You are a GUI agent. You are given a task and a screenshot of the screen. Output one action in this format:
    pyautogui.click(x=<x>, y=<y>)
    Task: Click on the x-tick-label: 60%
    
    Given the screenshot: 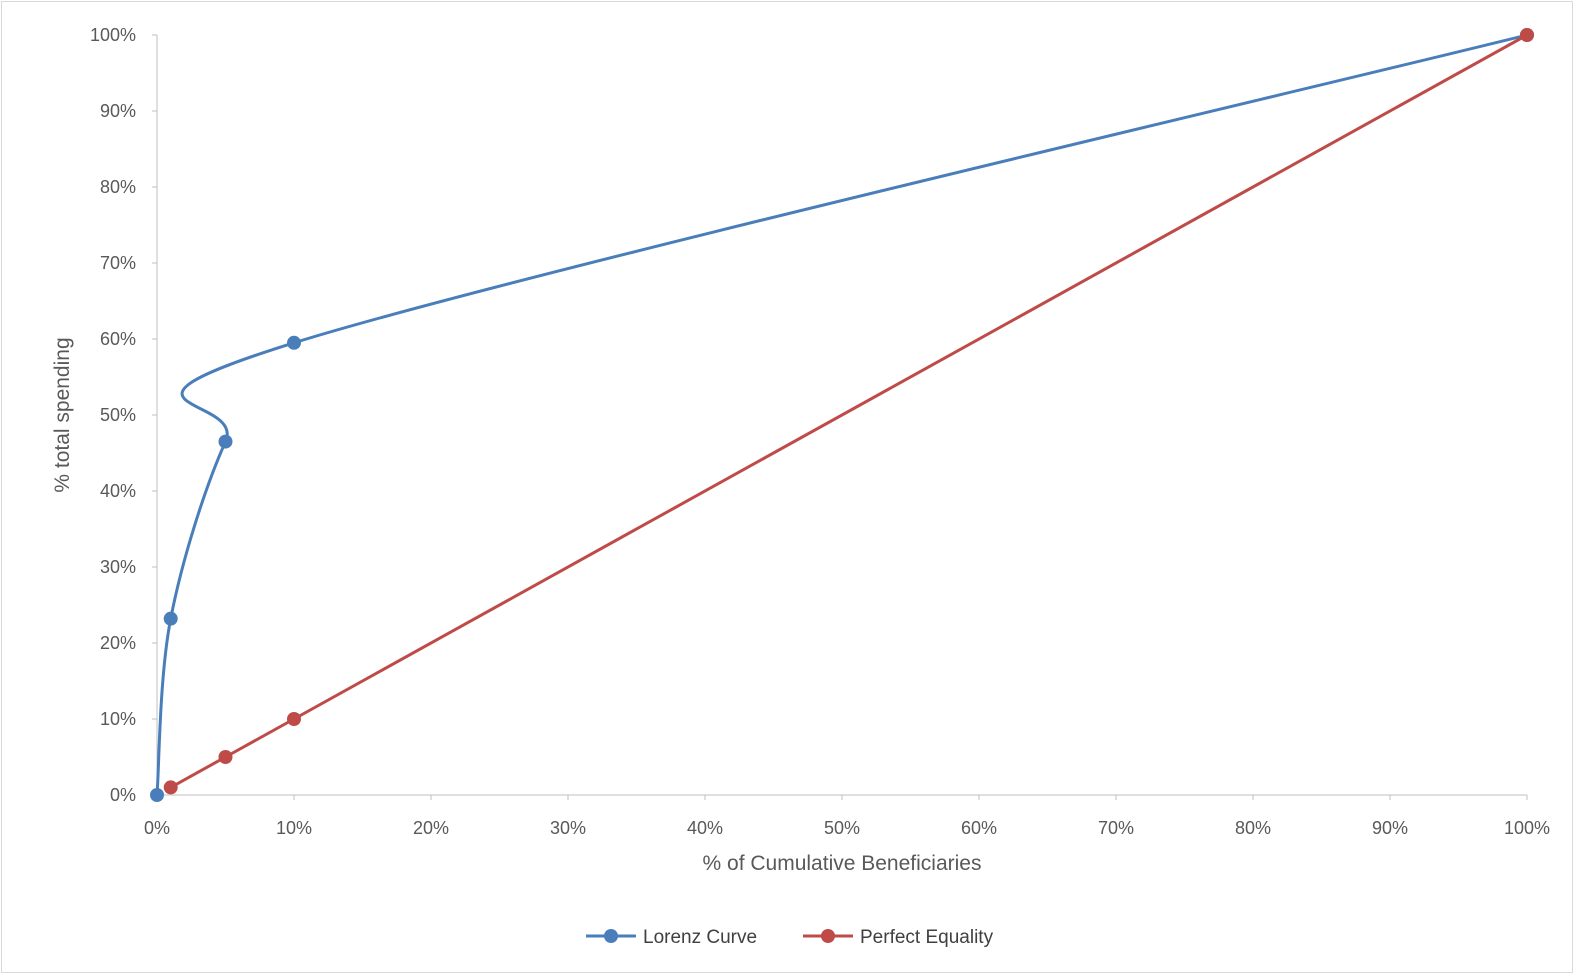 What is the action you would take?
    pyautogui.click(x=979, y=828)
    